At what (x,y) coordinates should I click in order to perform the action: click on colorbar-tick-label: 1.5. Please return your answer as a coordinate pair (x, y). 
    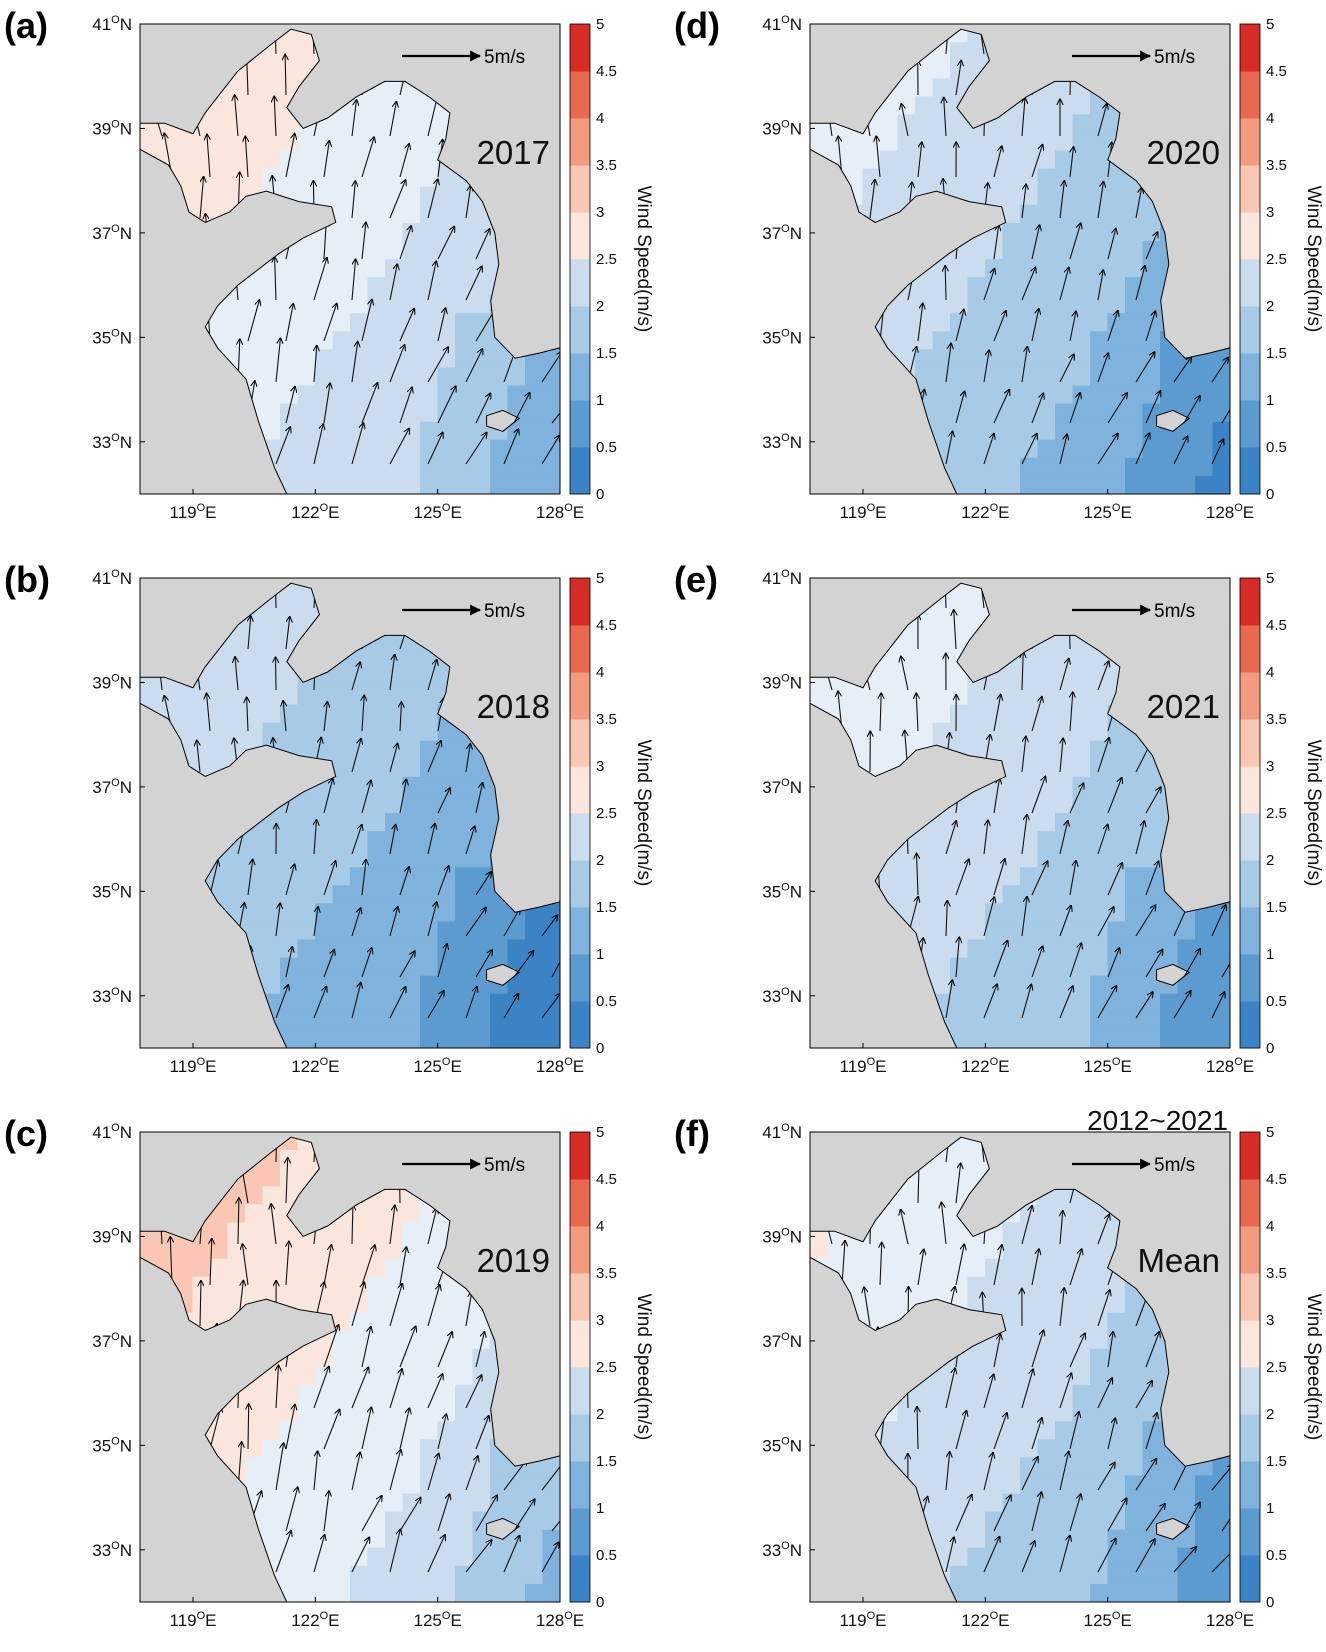
    Looking at the image, I should click on (606, 1461).